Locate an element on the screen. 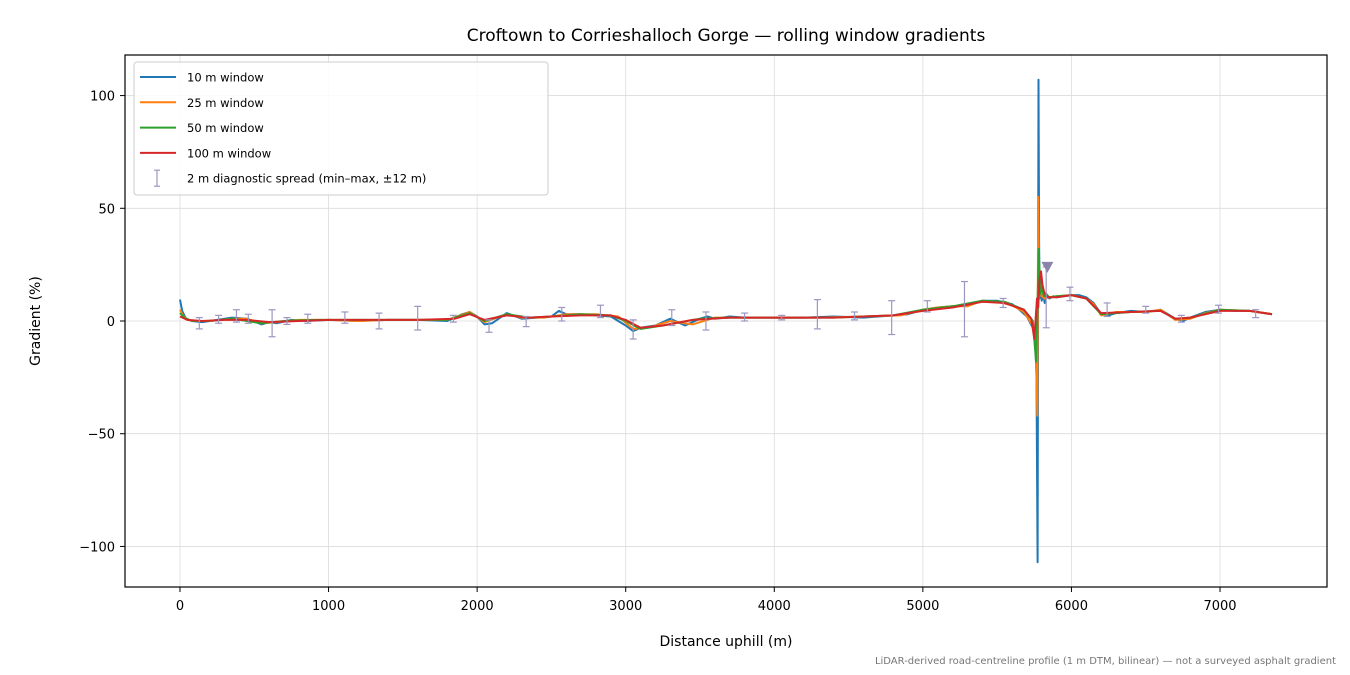 The width and height of the screenshot is (1350, 675). x-tick-label: 2000 is located at coordinates (477, 606).